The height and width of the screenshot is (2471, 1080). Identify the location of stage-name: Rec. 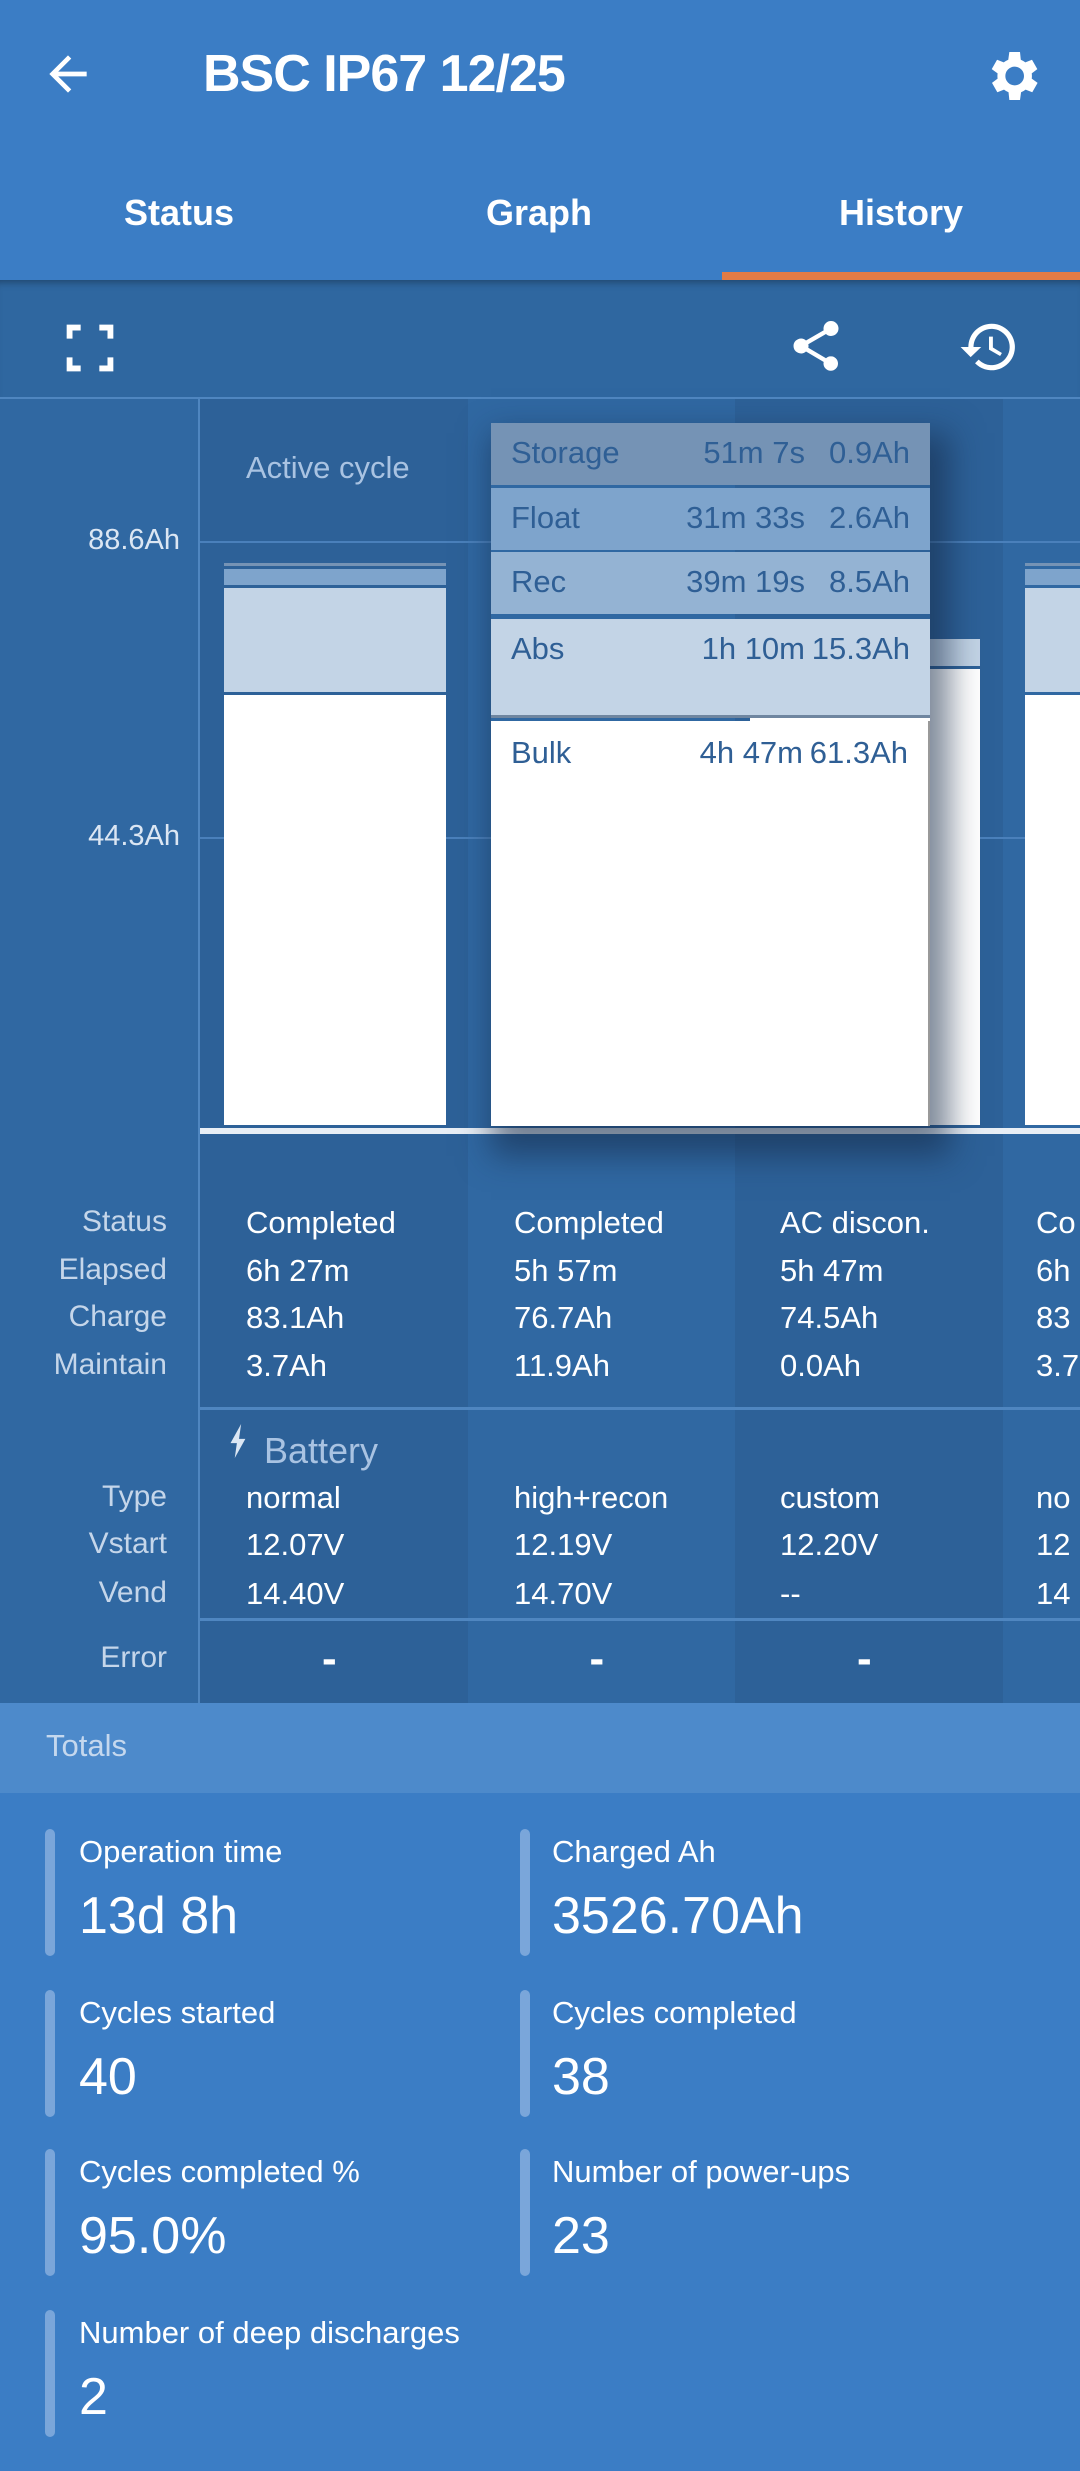
(539, 581).